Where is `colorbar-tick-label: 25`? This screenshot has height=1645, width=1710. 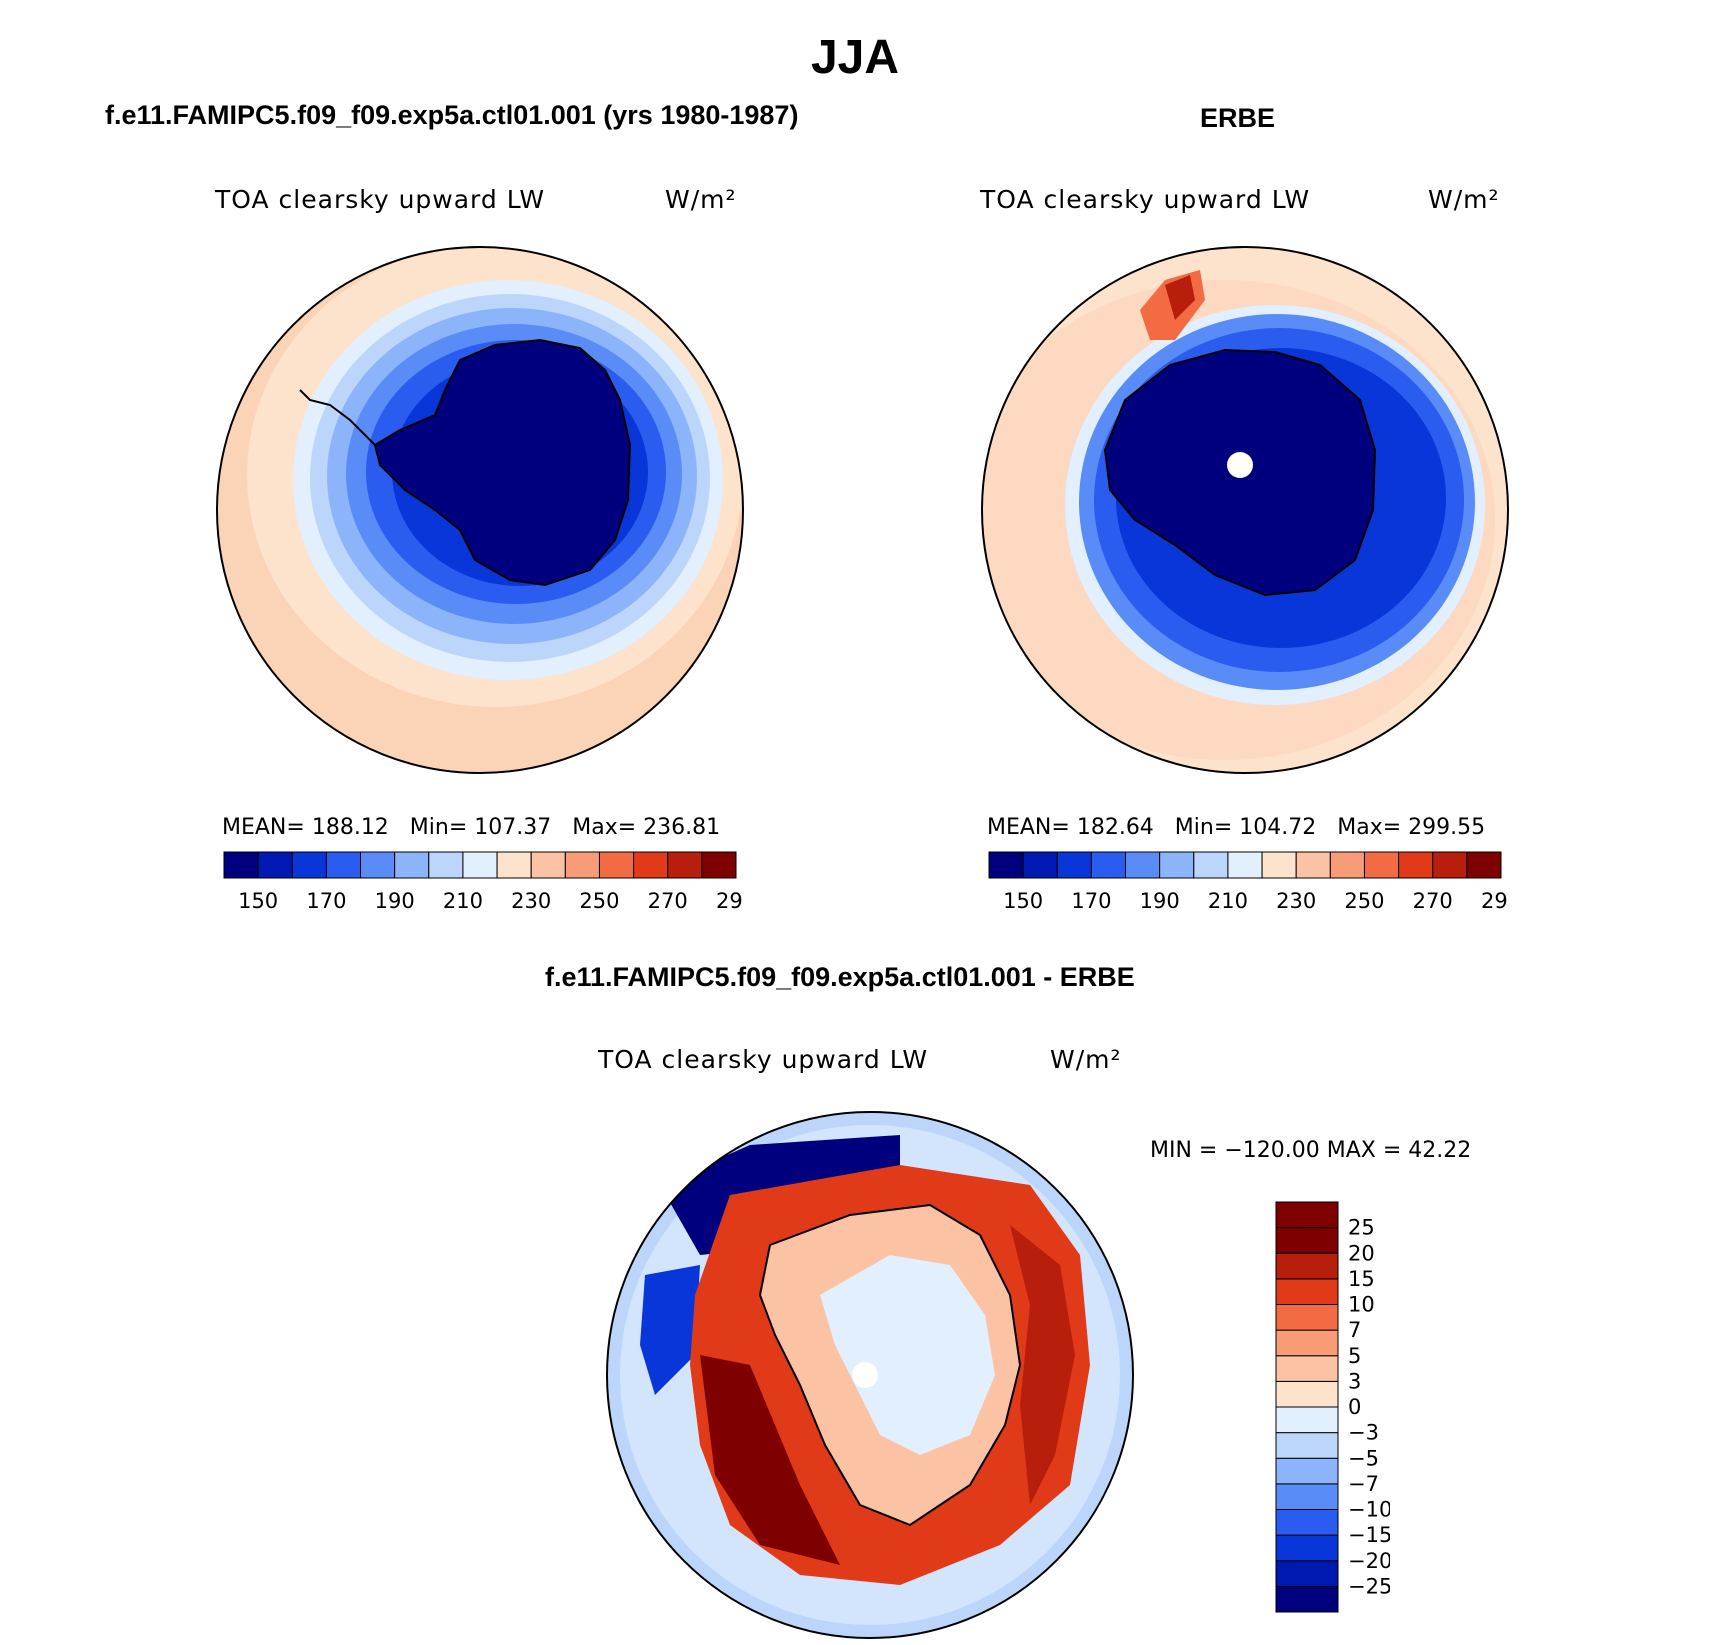 colorbar-tick-label: 25 is located at coordinates (1361, 1228).